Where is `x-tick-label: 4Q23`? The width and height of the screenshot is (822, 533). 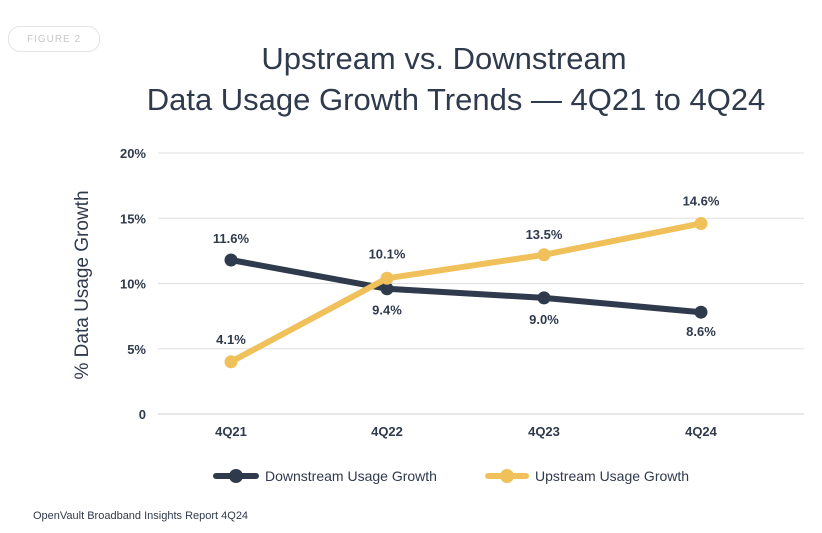
x-tick-label: 4Q23 is located at coordinates (544, 431).